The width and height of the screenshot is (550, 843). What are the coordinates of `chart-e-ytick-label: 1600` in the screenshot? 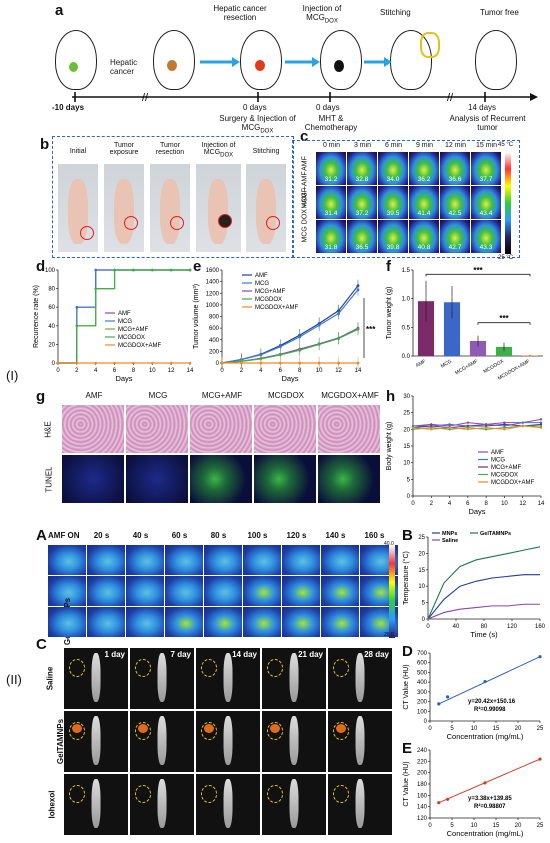 It's located at (213, 271).